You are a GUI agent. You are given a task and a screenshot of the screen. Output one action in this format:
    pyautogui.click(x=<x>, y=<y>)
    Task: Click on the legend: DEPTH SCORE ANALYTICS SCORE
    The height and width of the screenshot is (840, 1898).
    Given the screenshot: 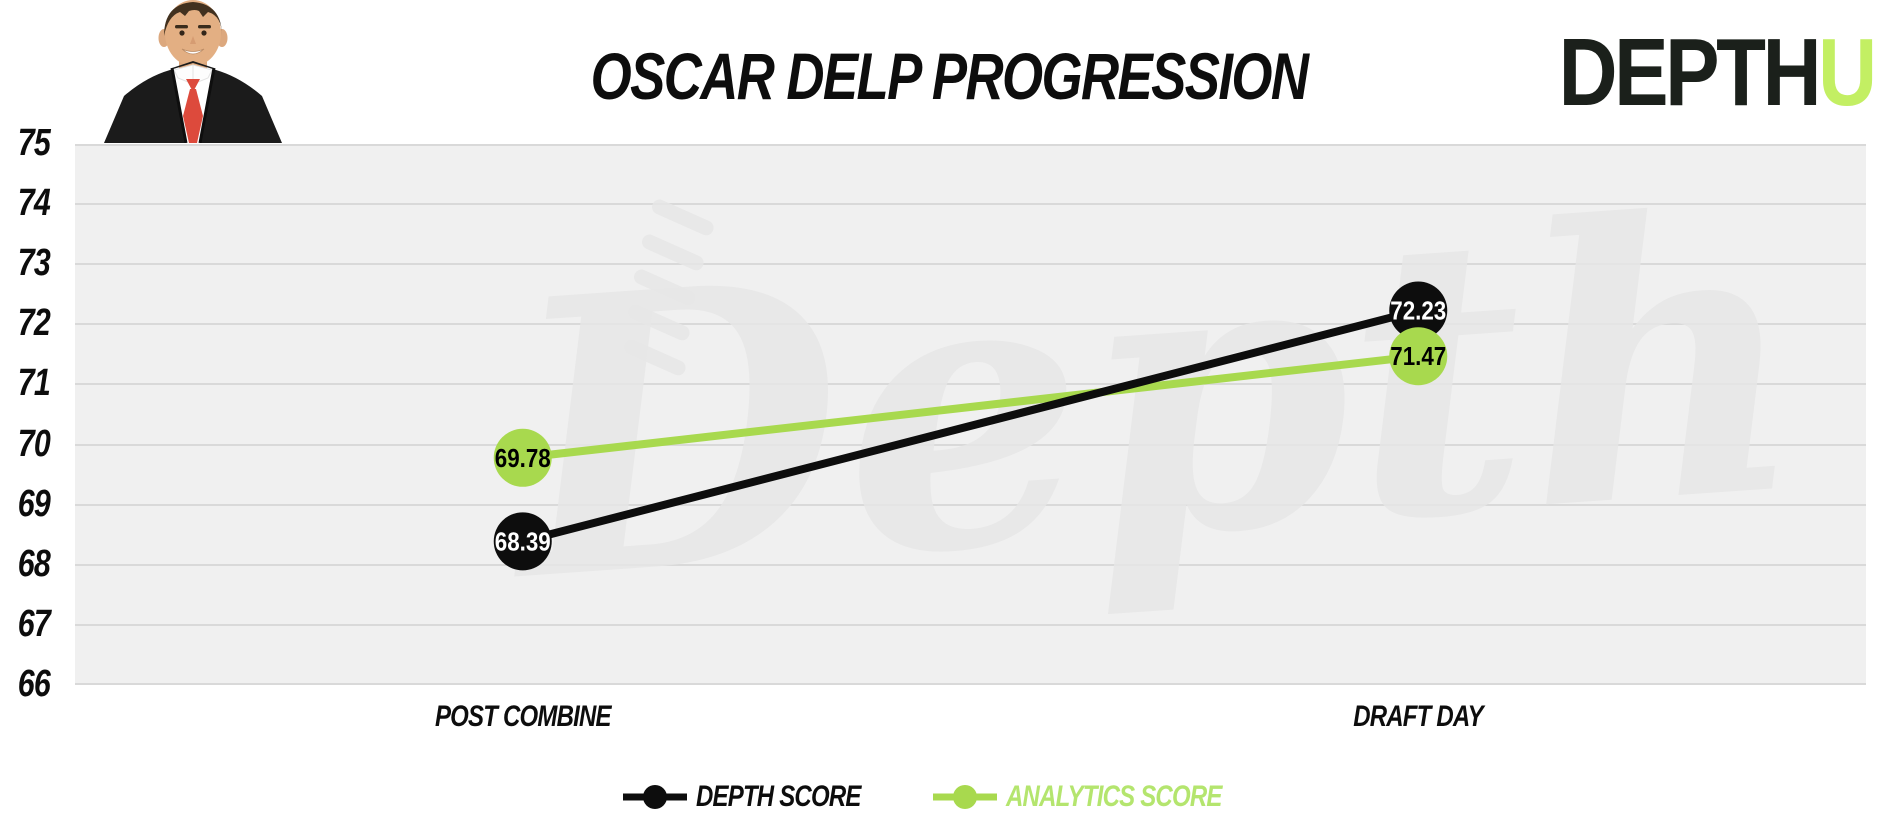 What is the action you would take?
    pyautogui.click(x=949, y=797)
    